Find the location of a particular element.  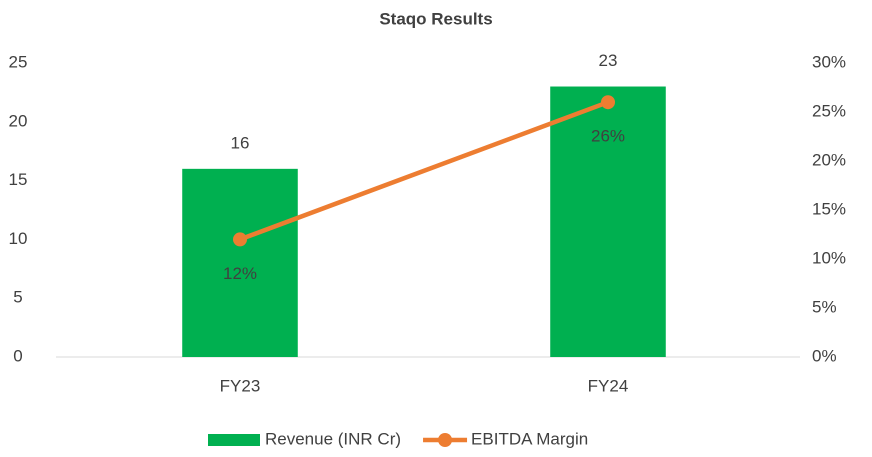

y2-tick-label: 20% is located at coordinates (829, 159).